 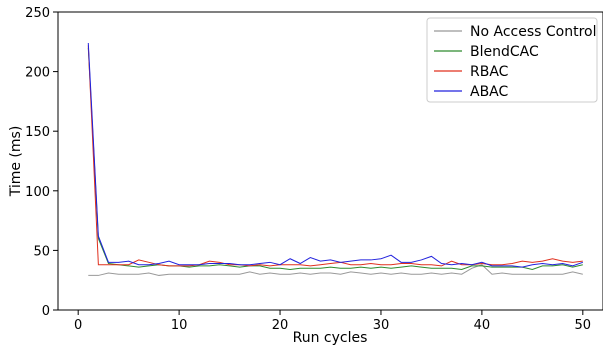 I want to click on y-tick-label: 0, so click(x=46, y=311).